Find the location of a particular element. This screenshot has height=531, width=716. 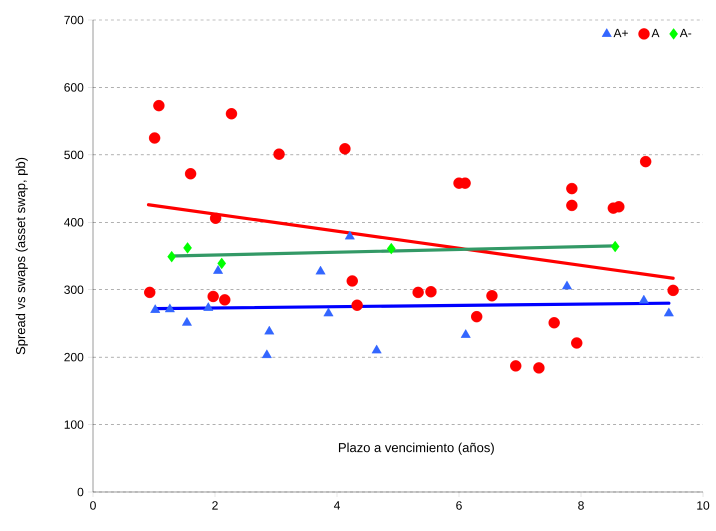

x-tick-label: 0 is located at coordinates (93, 505).